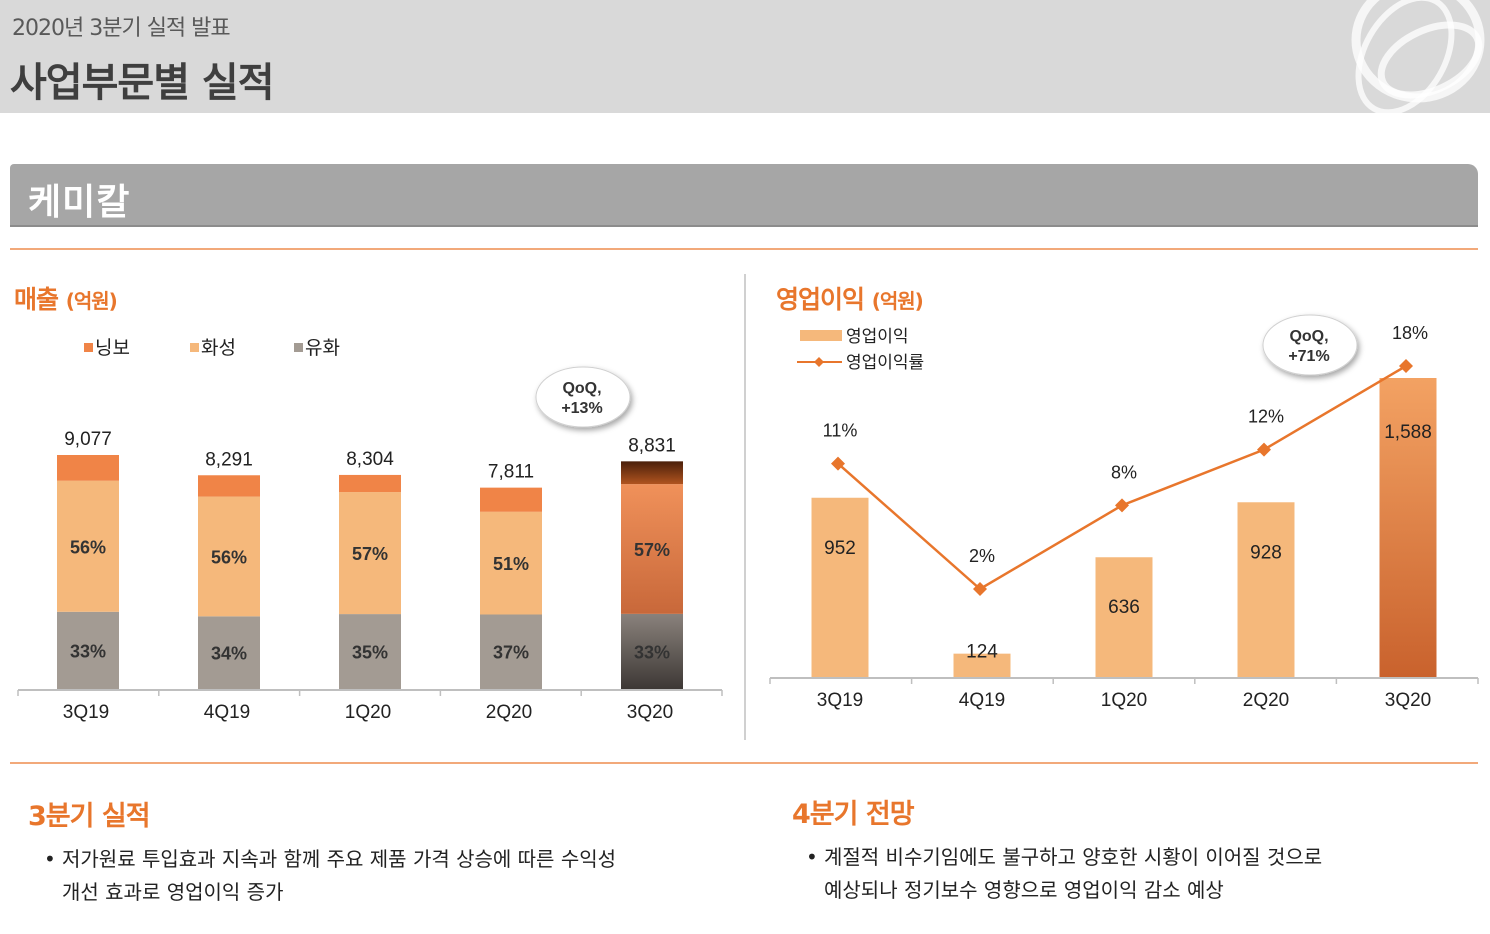 This screenshot has height=934, width=1490. Describe the element at coordinates (1266, 552) in the screenshot. I see `op-value-label: 928` at that location.